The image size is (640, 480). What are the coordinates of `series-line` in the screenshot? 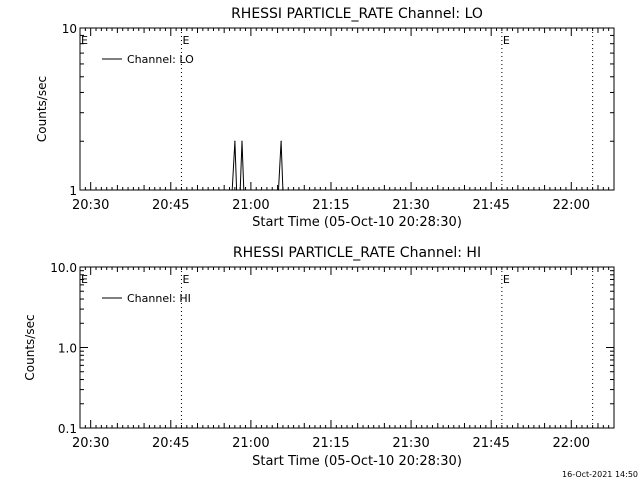 It's located at (257, 166).